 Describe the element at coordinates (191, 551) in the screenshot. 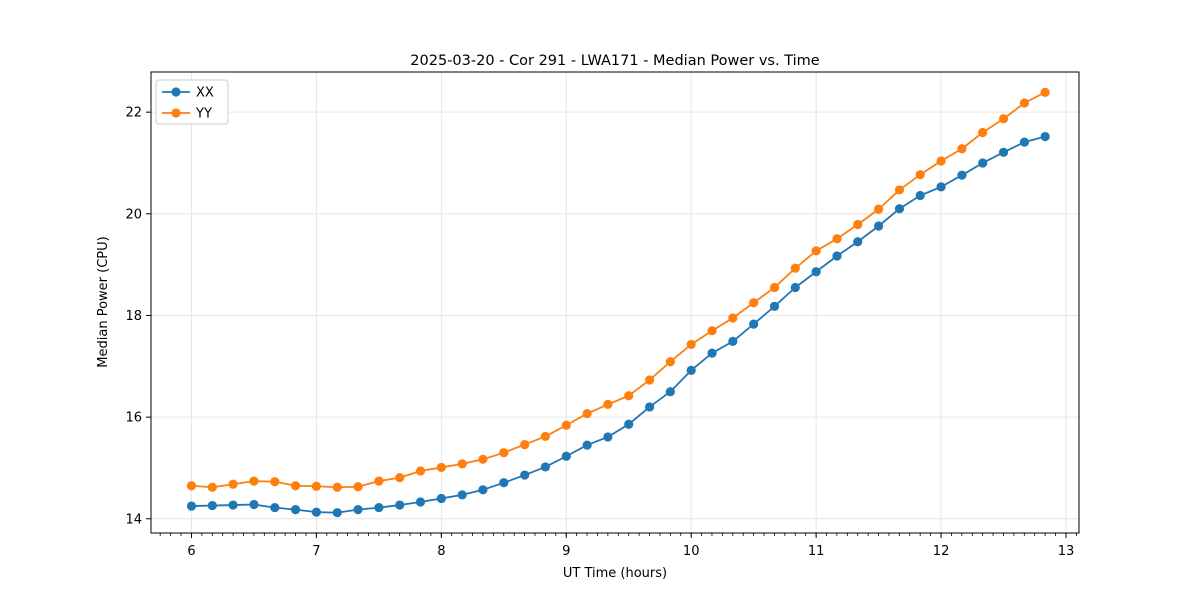

I see `x-tick-label: 6` at that location.